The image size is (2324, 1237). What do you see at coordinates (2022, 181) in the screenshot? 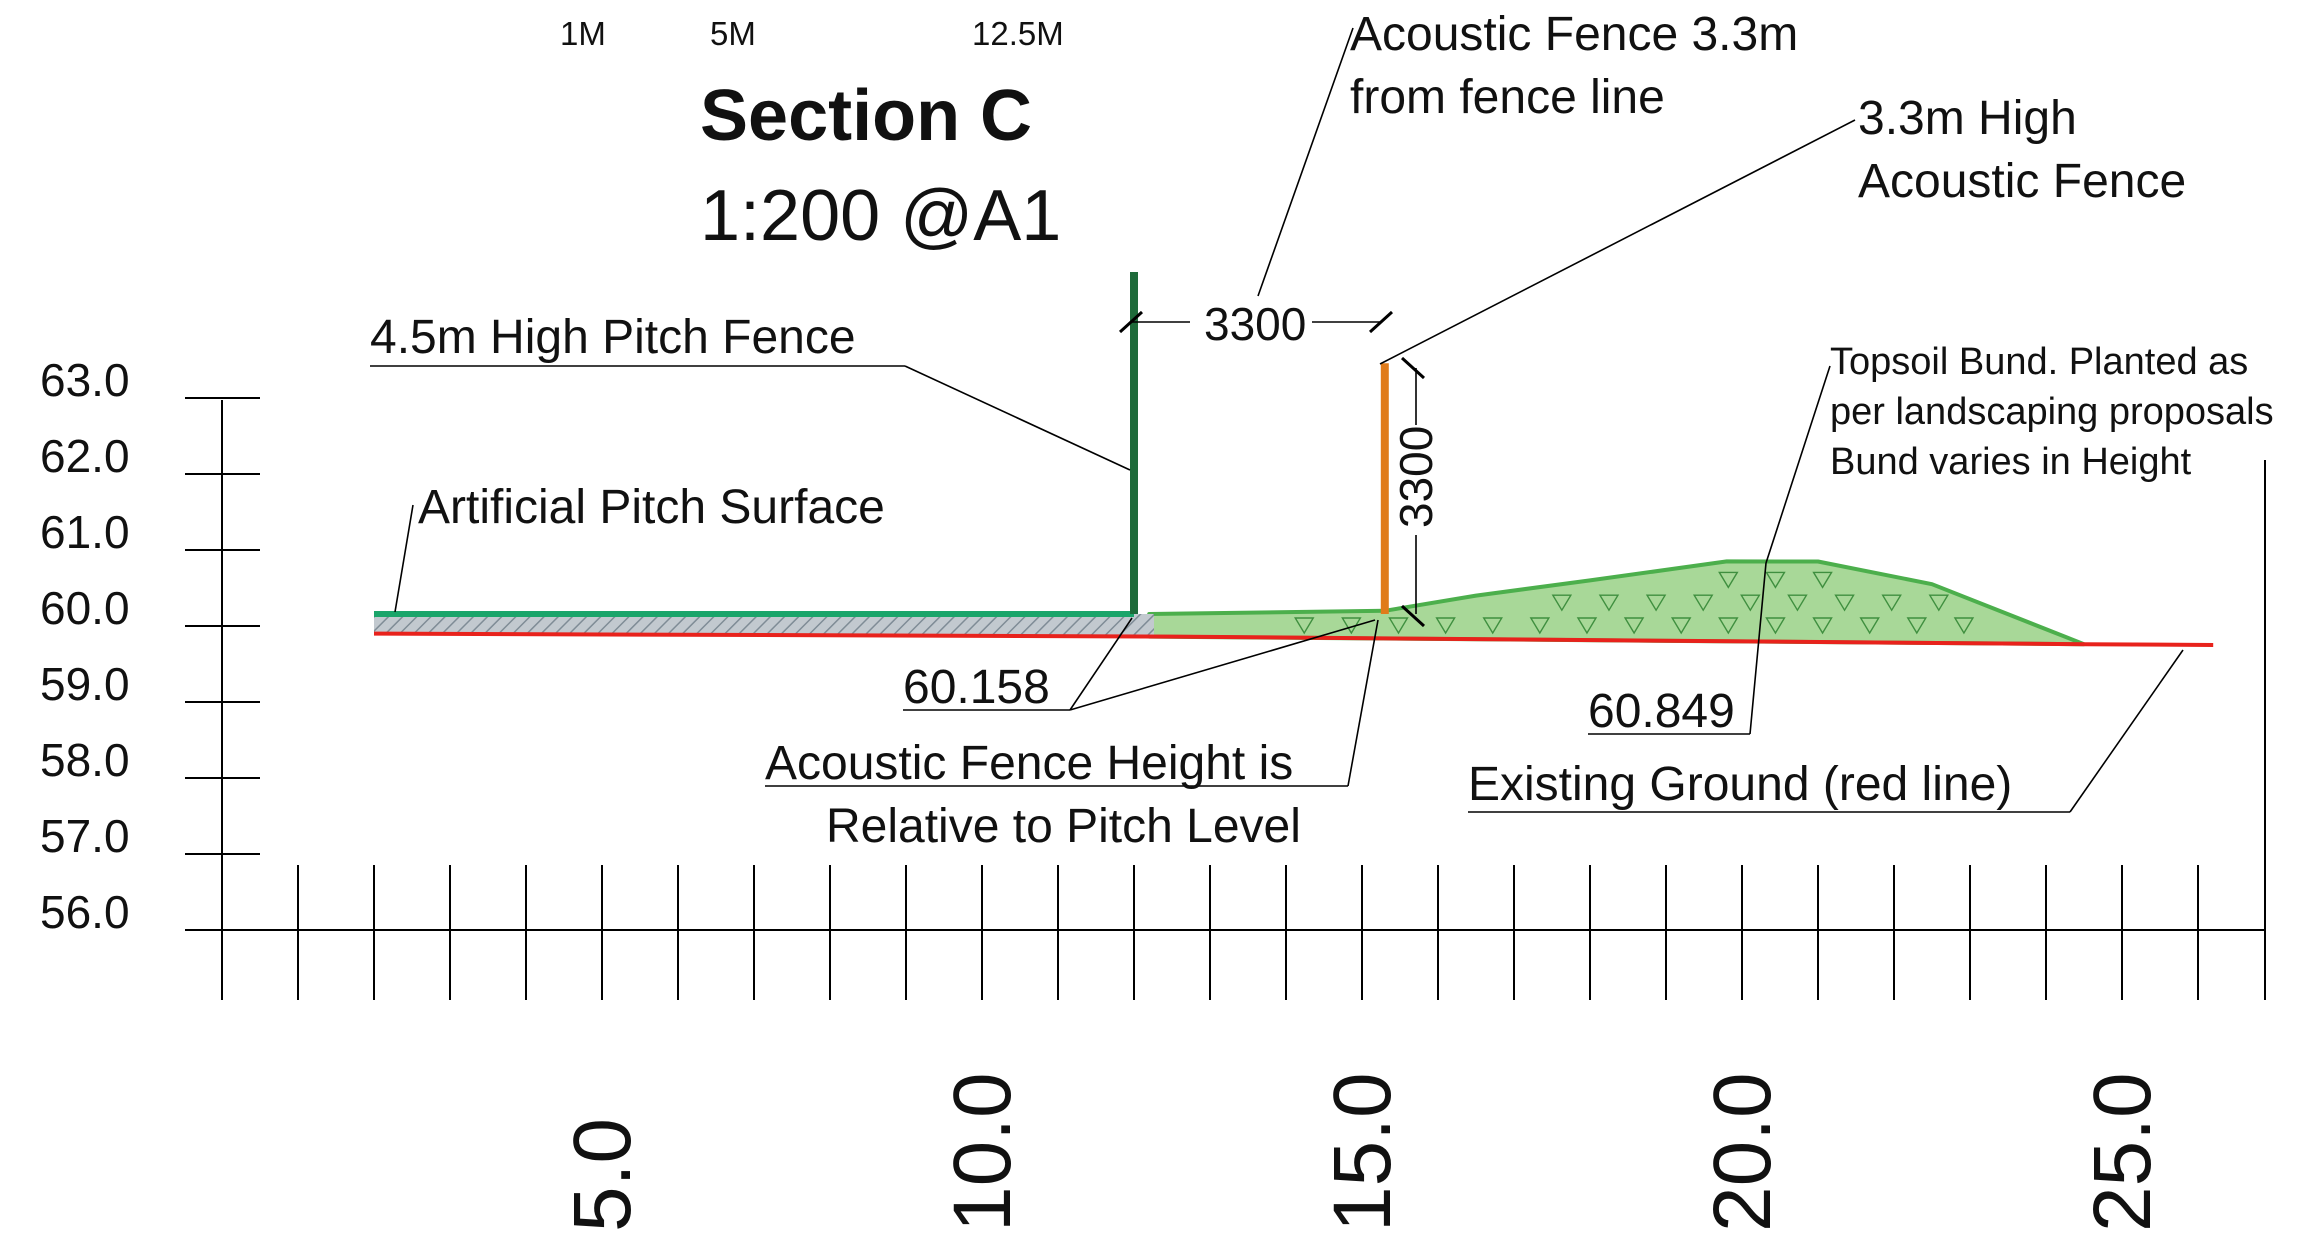
I see `label-acoustic-high-2: Acoustic Fence` at bounding box center [2022, 181].